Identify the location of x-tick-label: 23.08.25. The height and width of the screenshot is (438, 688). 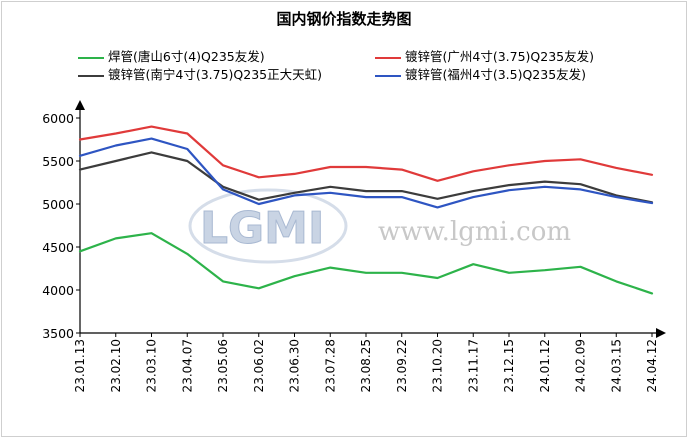
(366, 365).